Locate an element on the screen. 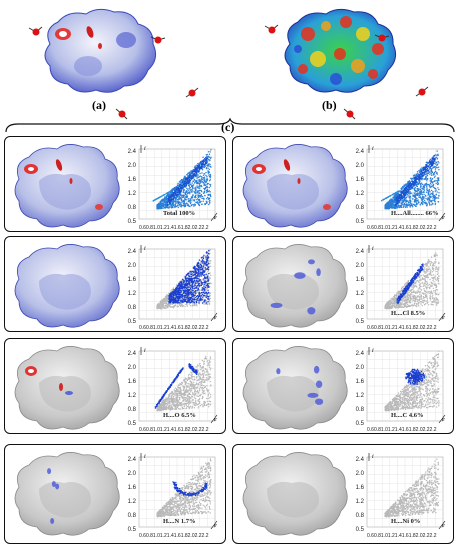 The width and height of the screenshot is (460, 550). contribution-label: H....C 4.6% is located at coordinates (407, 415).